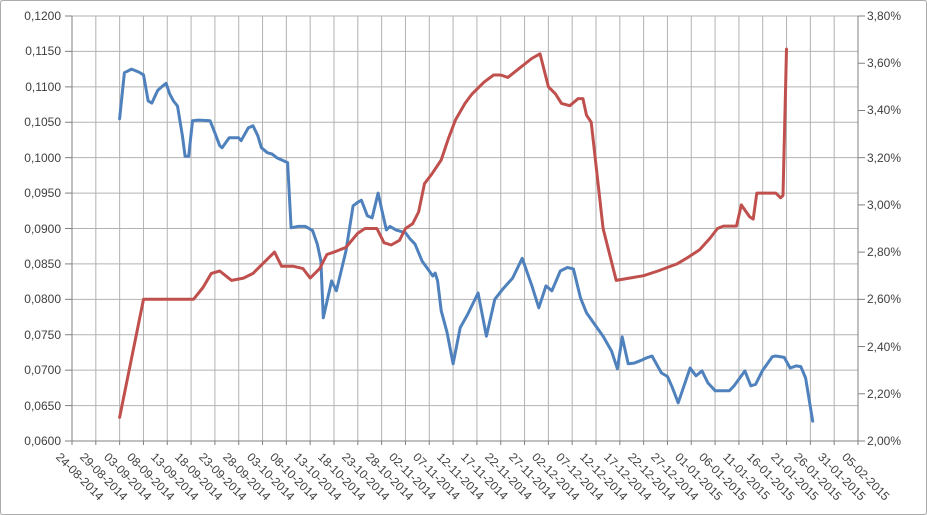 The image size is (927, 515). I want to click on y-right-tick-label: 3,20%, so click(884, 157).